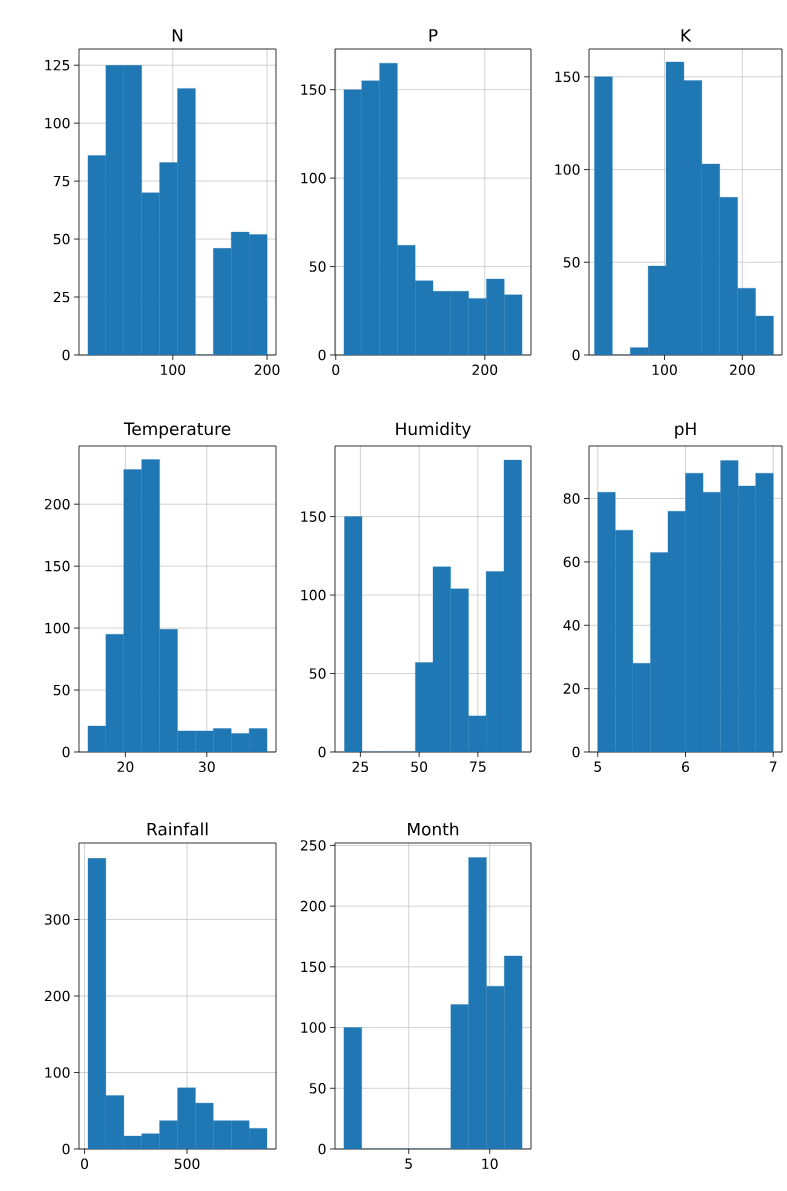 This screenshot has width=787, height=1191. What do you see at coordinates (478, 766) in the screenshot?
I see `x-tick-label: 75` at bounding box center [478, 766].